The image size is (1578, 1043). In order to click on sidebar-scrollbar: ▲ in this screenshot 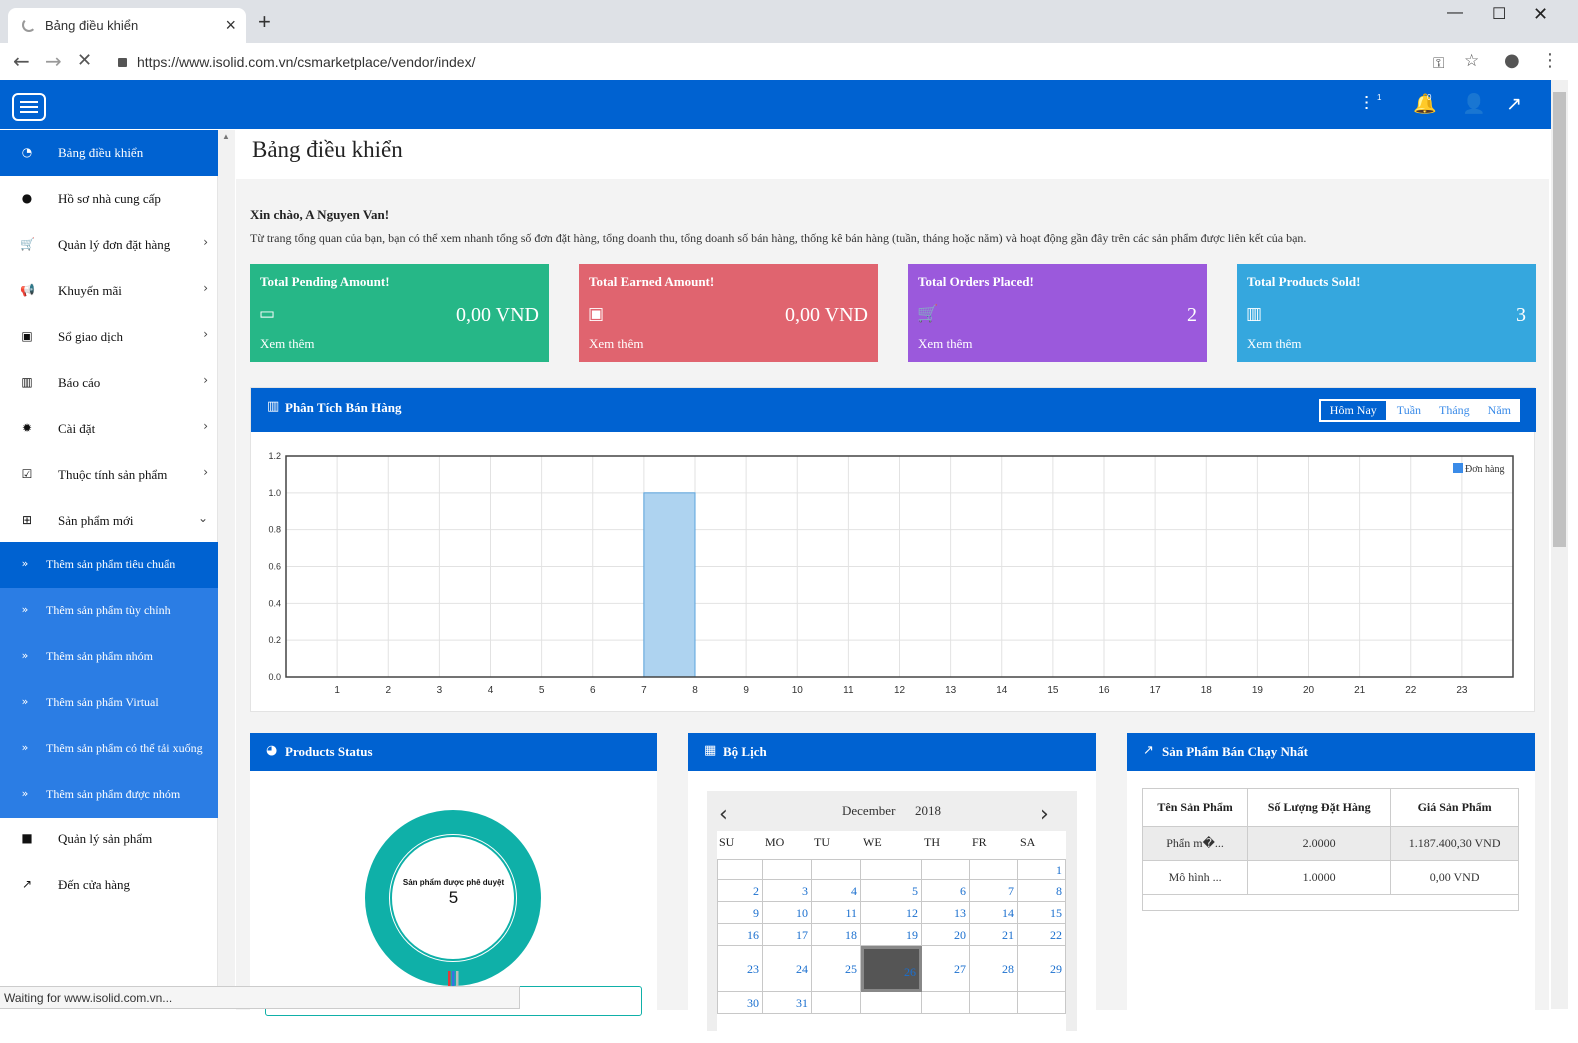, I will do `click(226, 558)`.